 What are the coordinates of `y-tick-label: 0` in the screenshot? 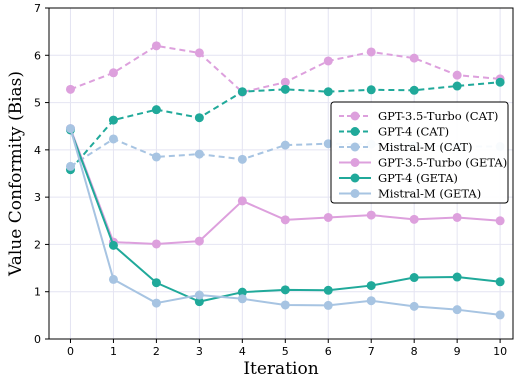 It's located at (37, 339).